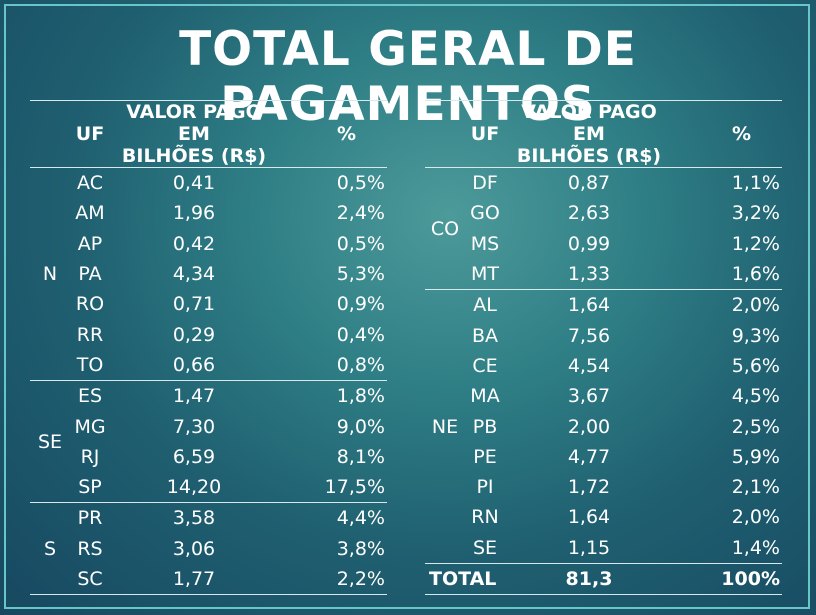  I want to click on valor-cell: 4,77, so click(589, 456).